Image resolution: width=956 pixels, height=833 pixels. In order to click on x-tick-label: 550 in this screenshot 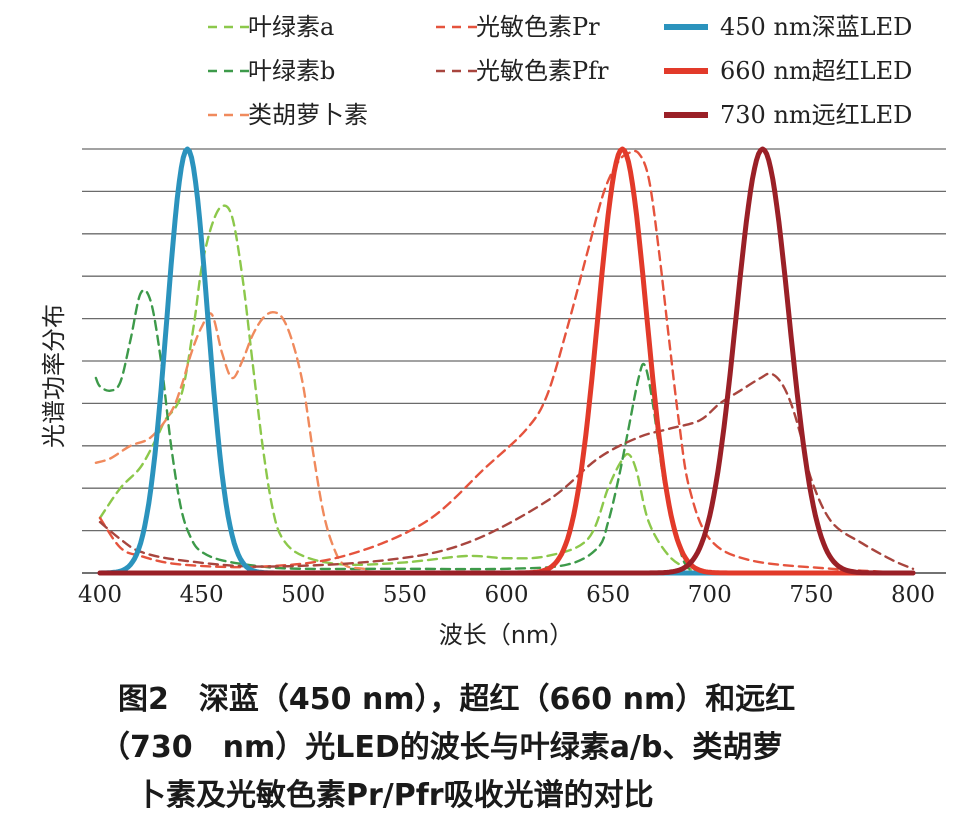, I will do `click(405, 595)`.